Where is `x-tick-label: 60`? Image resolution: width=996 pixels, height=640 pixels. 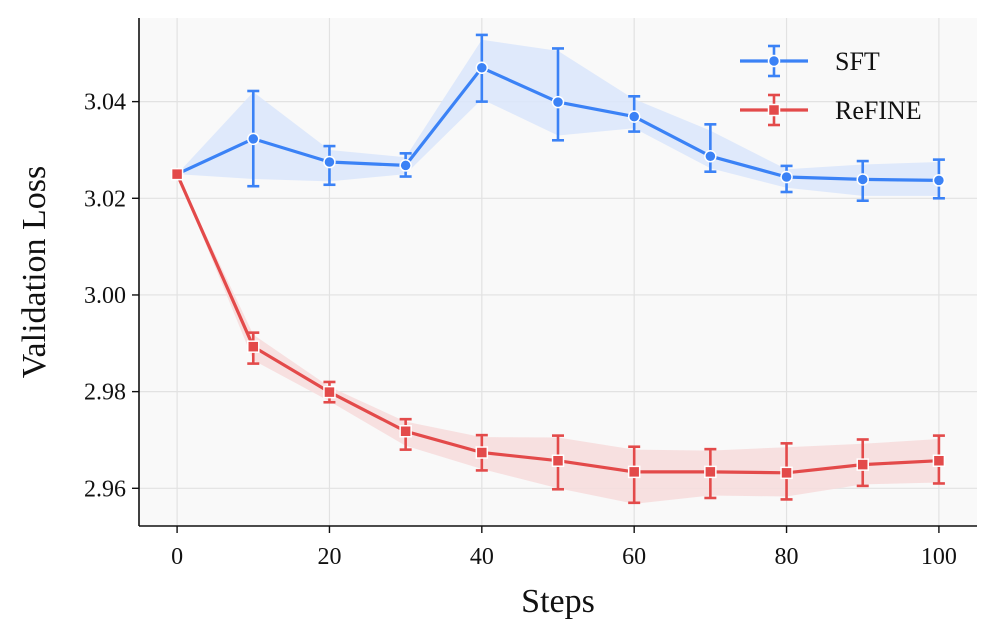 x-tick-label: 60 is located at coordinates (634, 557).